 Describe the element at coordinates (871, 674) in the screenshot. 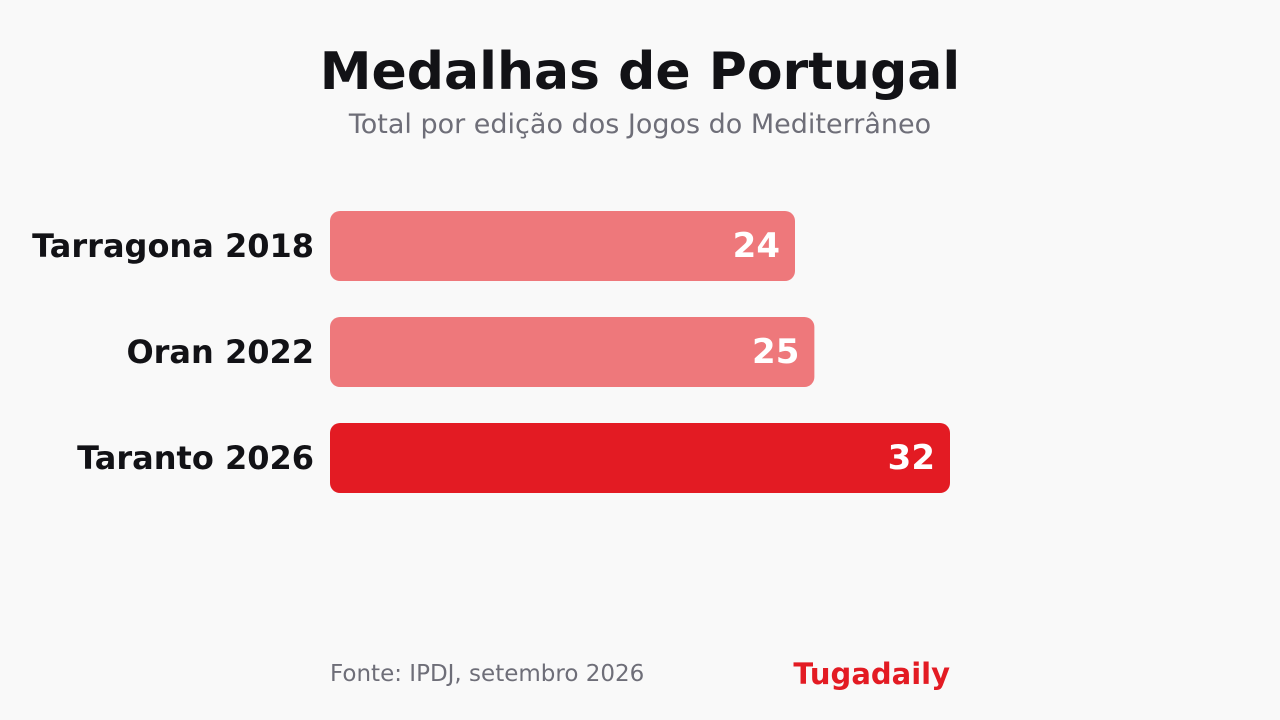

I see `brand-logo-text: Tugadaily` at that location.